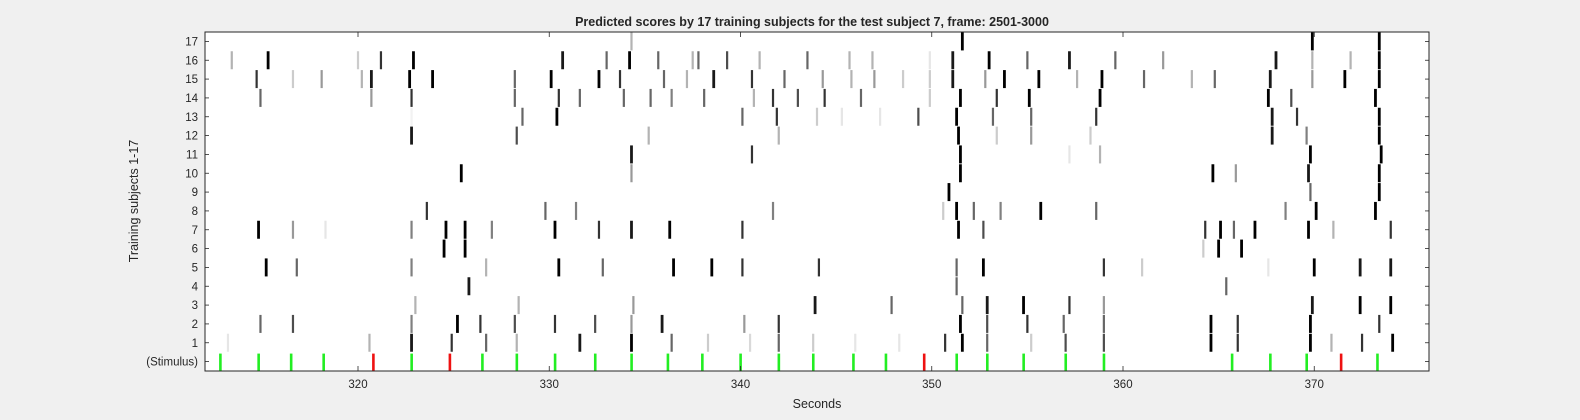 The height and width of the screenshot is (420, 1580). Describe the element at coordinates (191, 61) in the screenshot. I see `y-tick-label: 16` at that location.